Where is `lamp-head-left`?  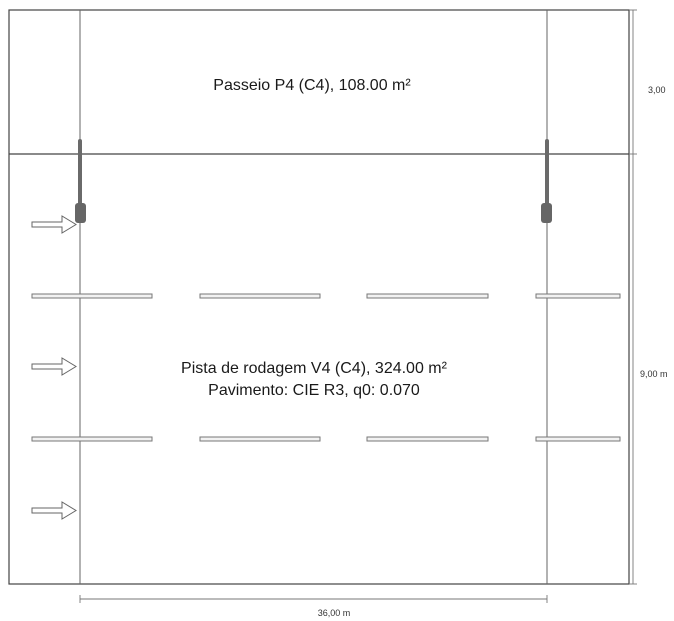
lamp-head-left is located at coordinates (80, 213).